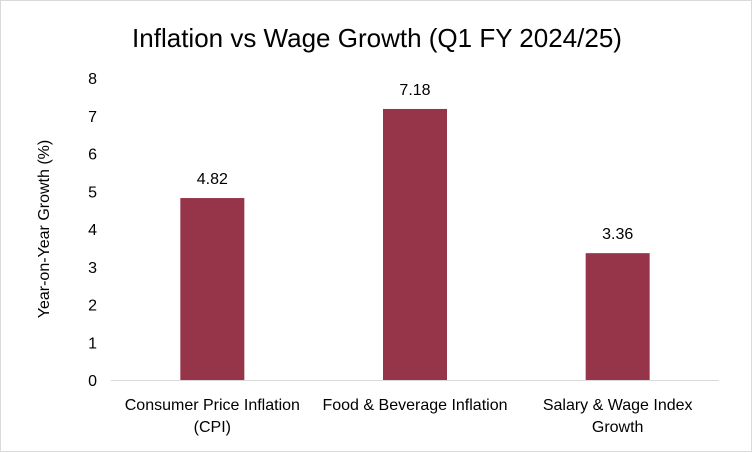  Describe the element at coordinates (92, 155) in the screenshot. I see `y-tick-label: 6` at that location.